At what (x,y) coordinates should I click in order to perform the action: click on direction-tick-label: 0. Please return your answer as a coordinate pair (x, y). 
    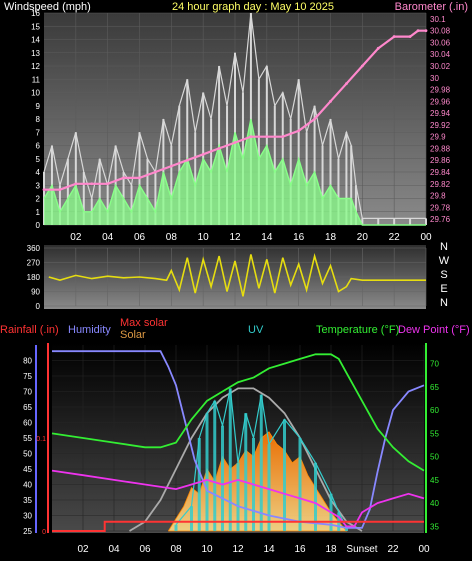
    Looking at the image, I should click on (38, 306).